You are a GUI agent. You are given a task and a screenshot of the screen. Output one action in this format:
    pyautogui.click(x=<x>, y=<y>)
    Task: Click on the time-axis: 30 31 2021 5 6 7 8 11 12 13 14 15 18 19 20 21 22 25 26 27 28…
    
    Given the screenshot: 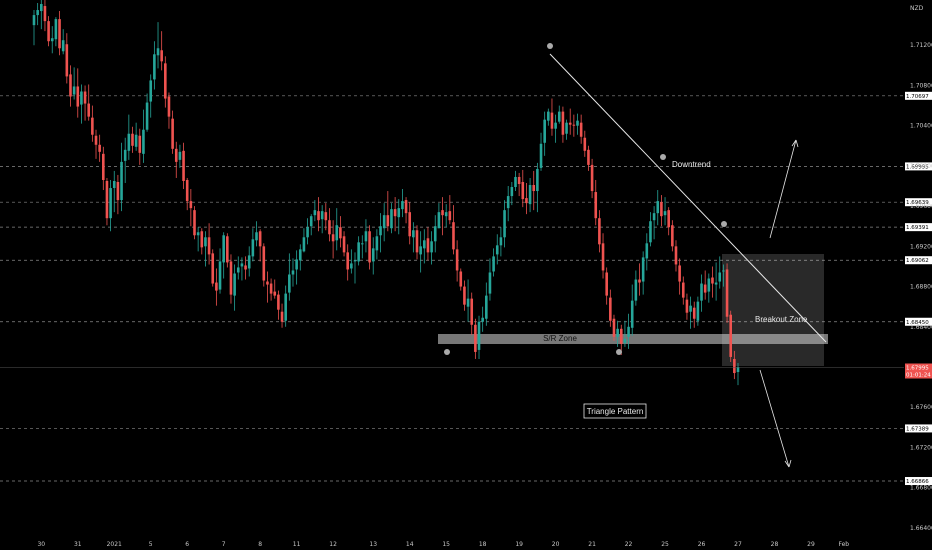 What is the action you would take?
    pyautogui.click(x=466, y=543)
    